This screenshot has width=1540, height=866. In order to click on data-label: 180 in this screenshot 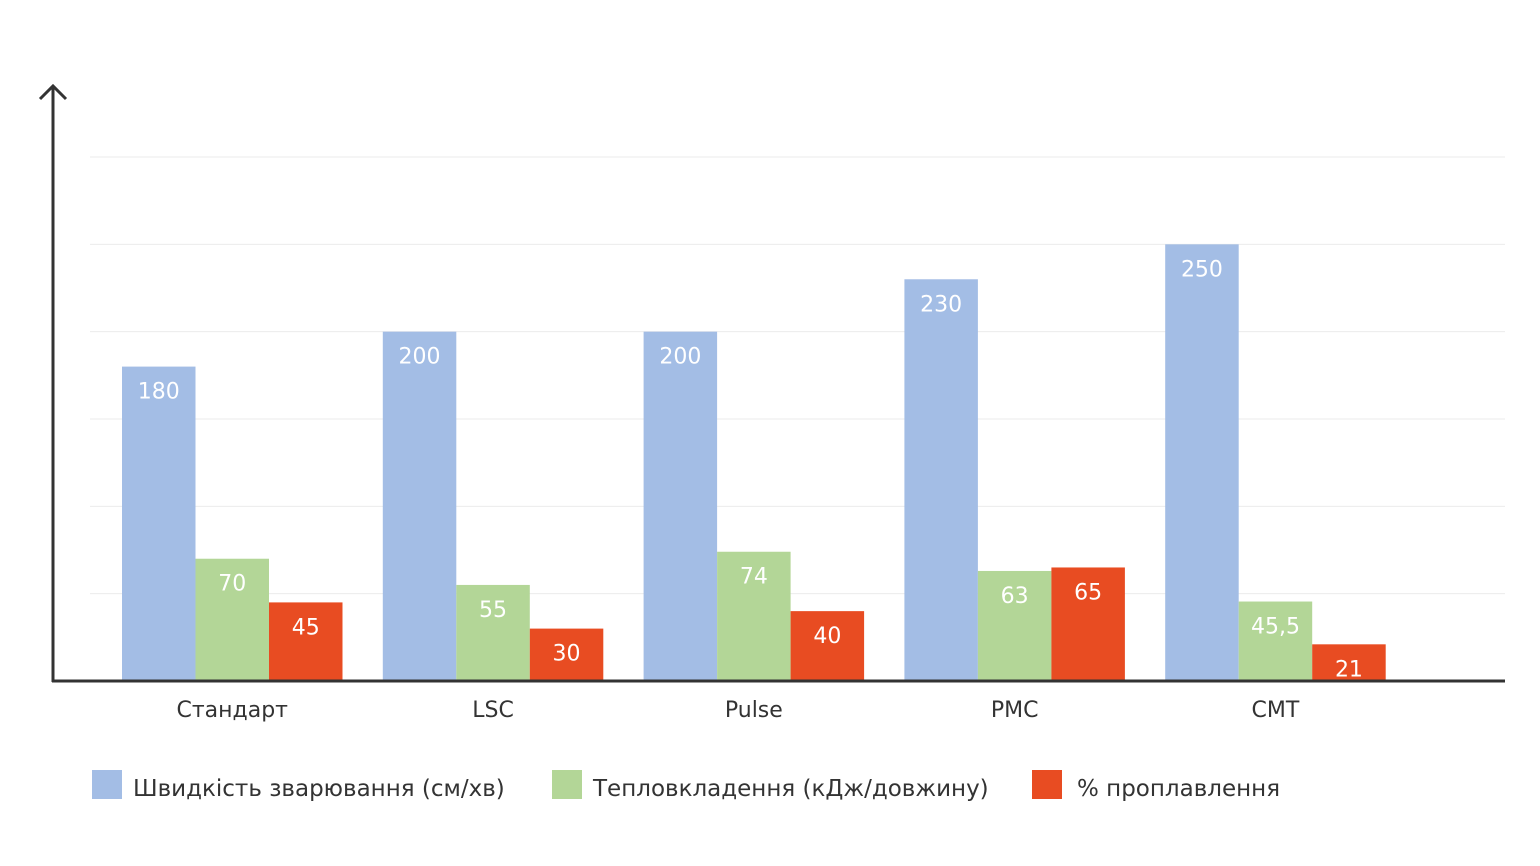, I will do `click(159, 392)`.